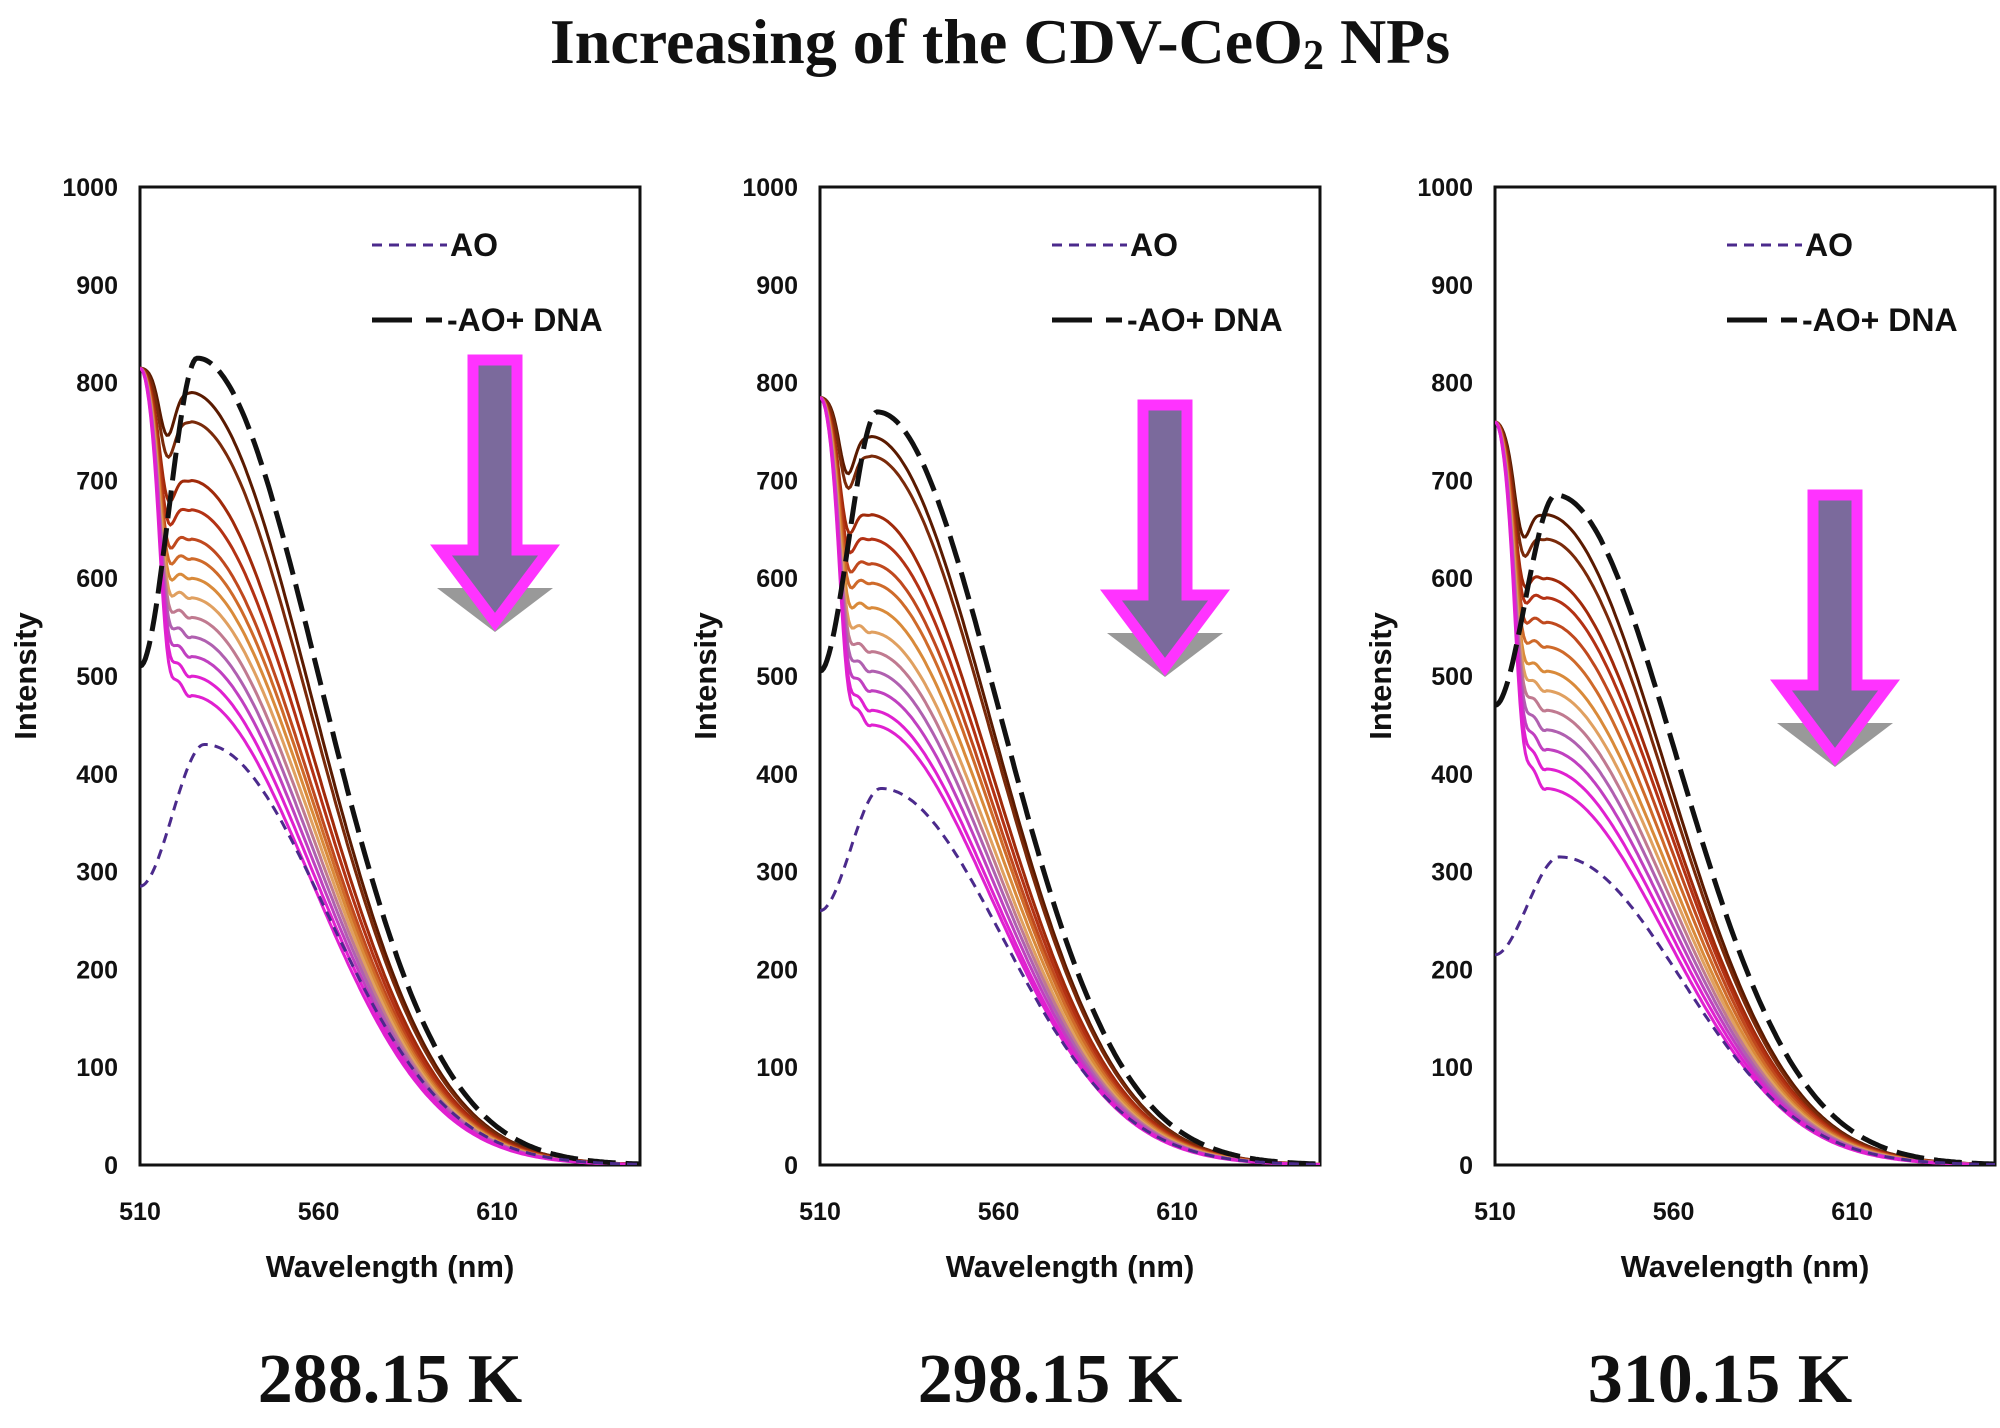 The height and width of the screenshot is (1428, 2000). Describe the element at coordinates (1313, 56) in the screenshot. I see `figure-title-subscript: 2` at that location.